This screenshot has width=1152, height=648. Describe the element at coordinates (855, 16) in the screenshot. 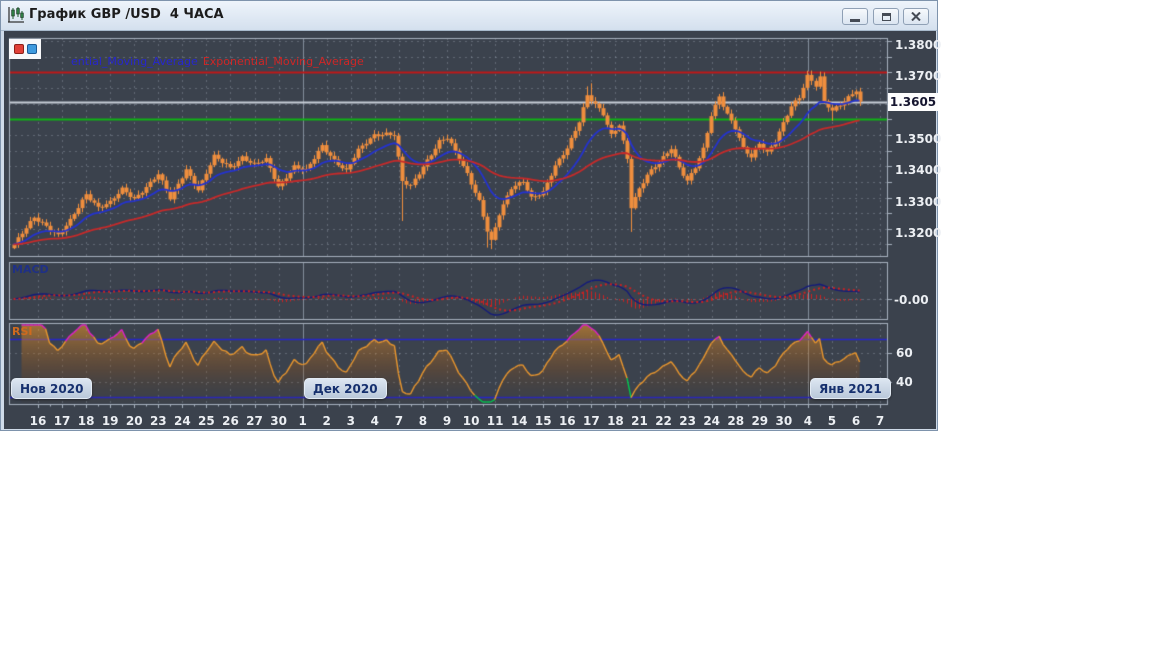

I see `minimize-button` at that location.